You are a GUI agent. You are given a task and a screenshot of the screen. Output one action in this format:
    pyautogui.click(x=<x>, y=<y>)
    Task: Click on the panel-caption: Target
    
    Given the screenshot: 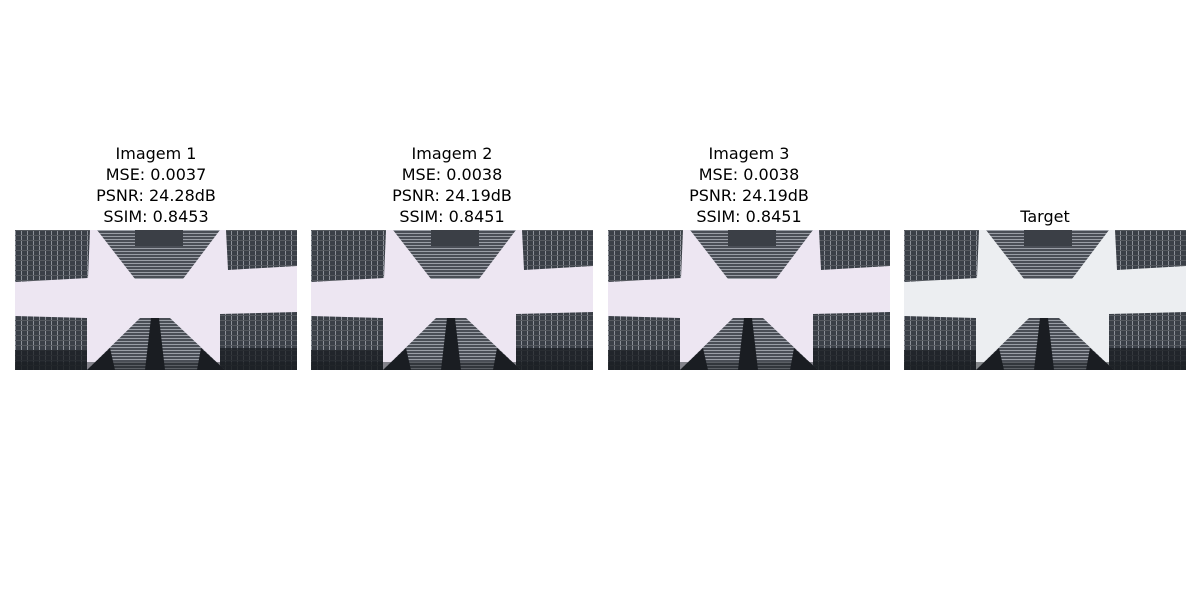 What is the action you would take?
    pyautogui.click(x=1045, y=216)
    